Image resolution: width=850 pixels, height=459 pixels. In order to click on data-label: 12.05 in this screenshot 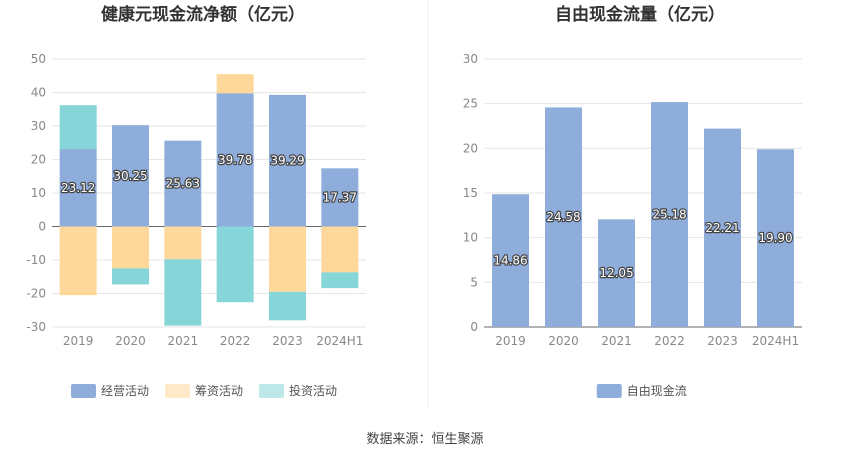, I will do `click(616, 273)`.